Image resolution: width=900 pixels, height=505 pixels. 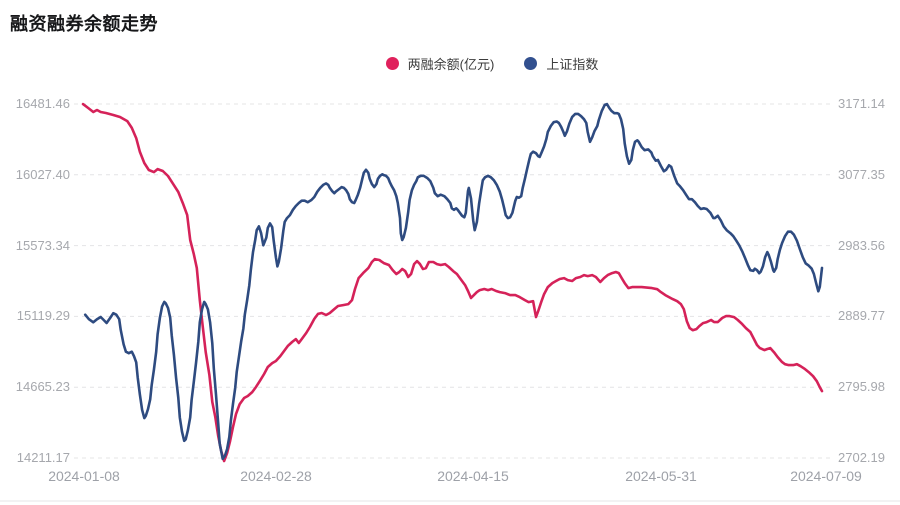 What do you see at coordinates (84, 476) in the screenshot?
I see `x-axis-tick: 2024-01-08` at bounding box center [84, 476].